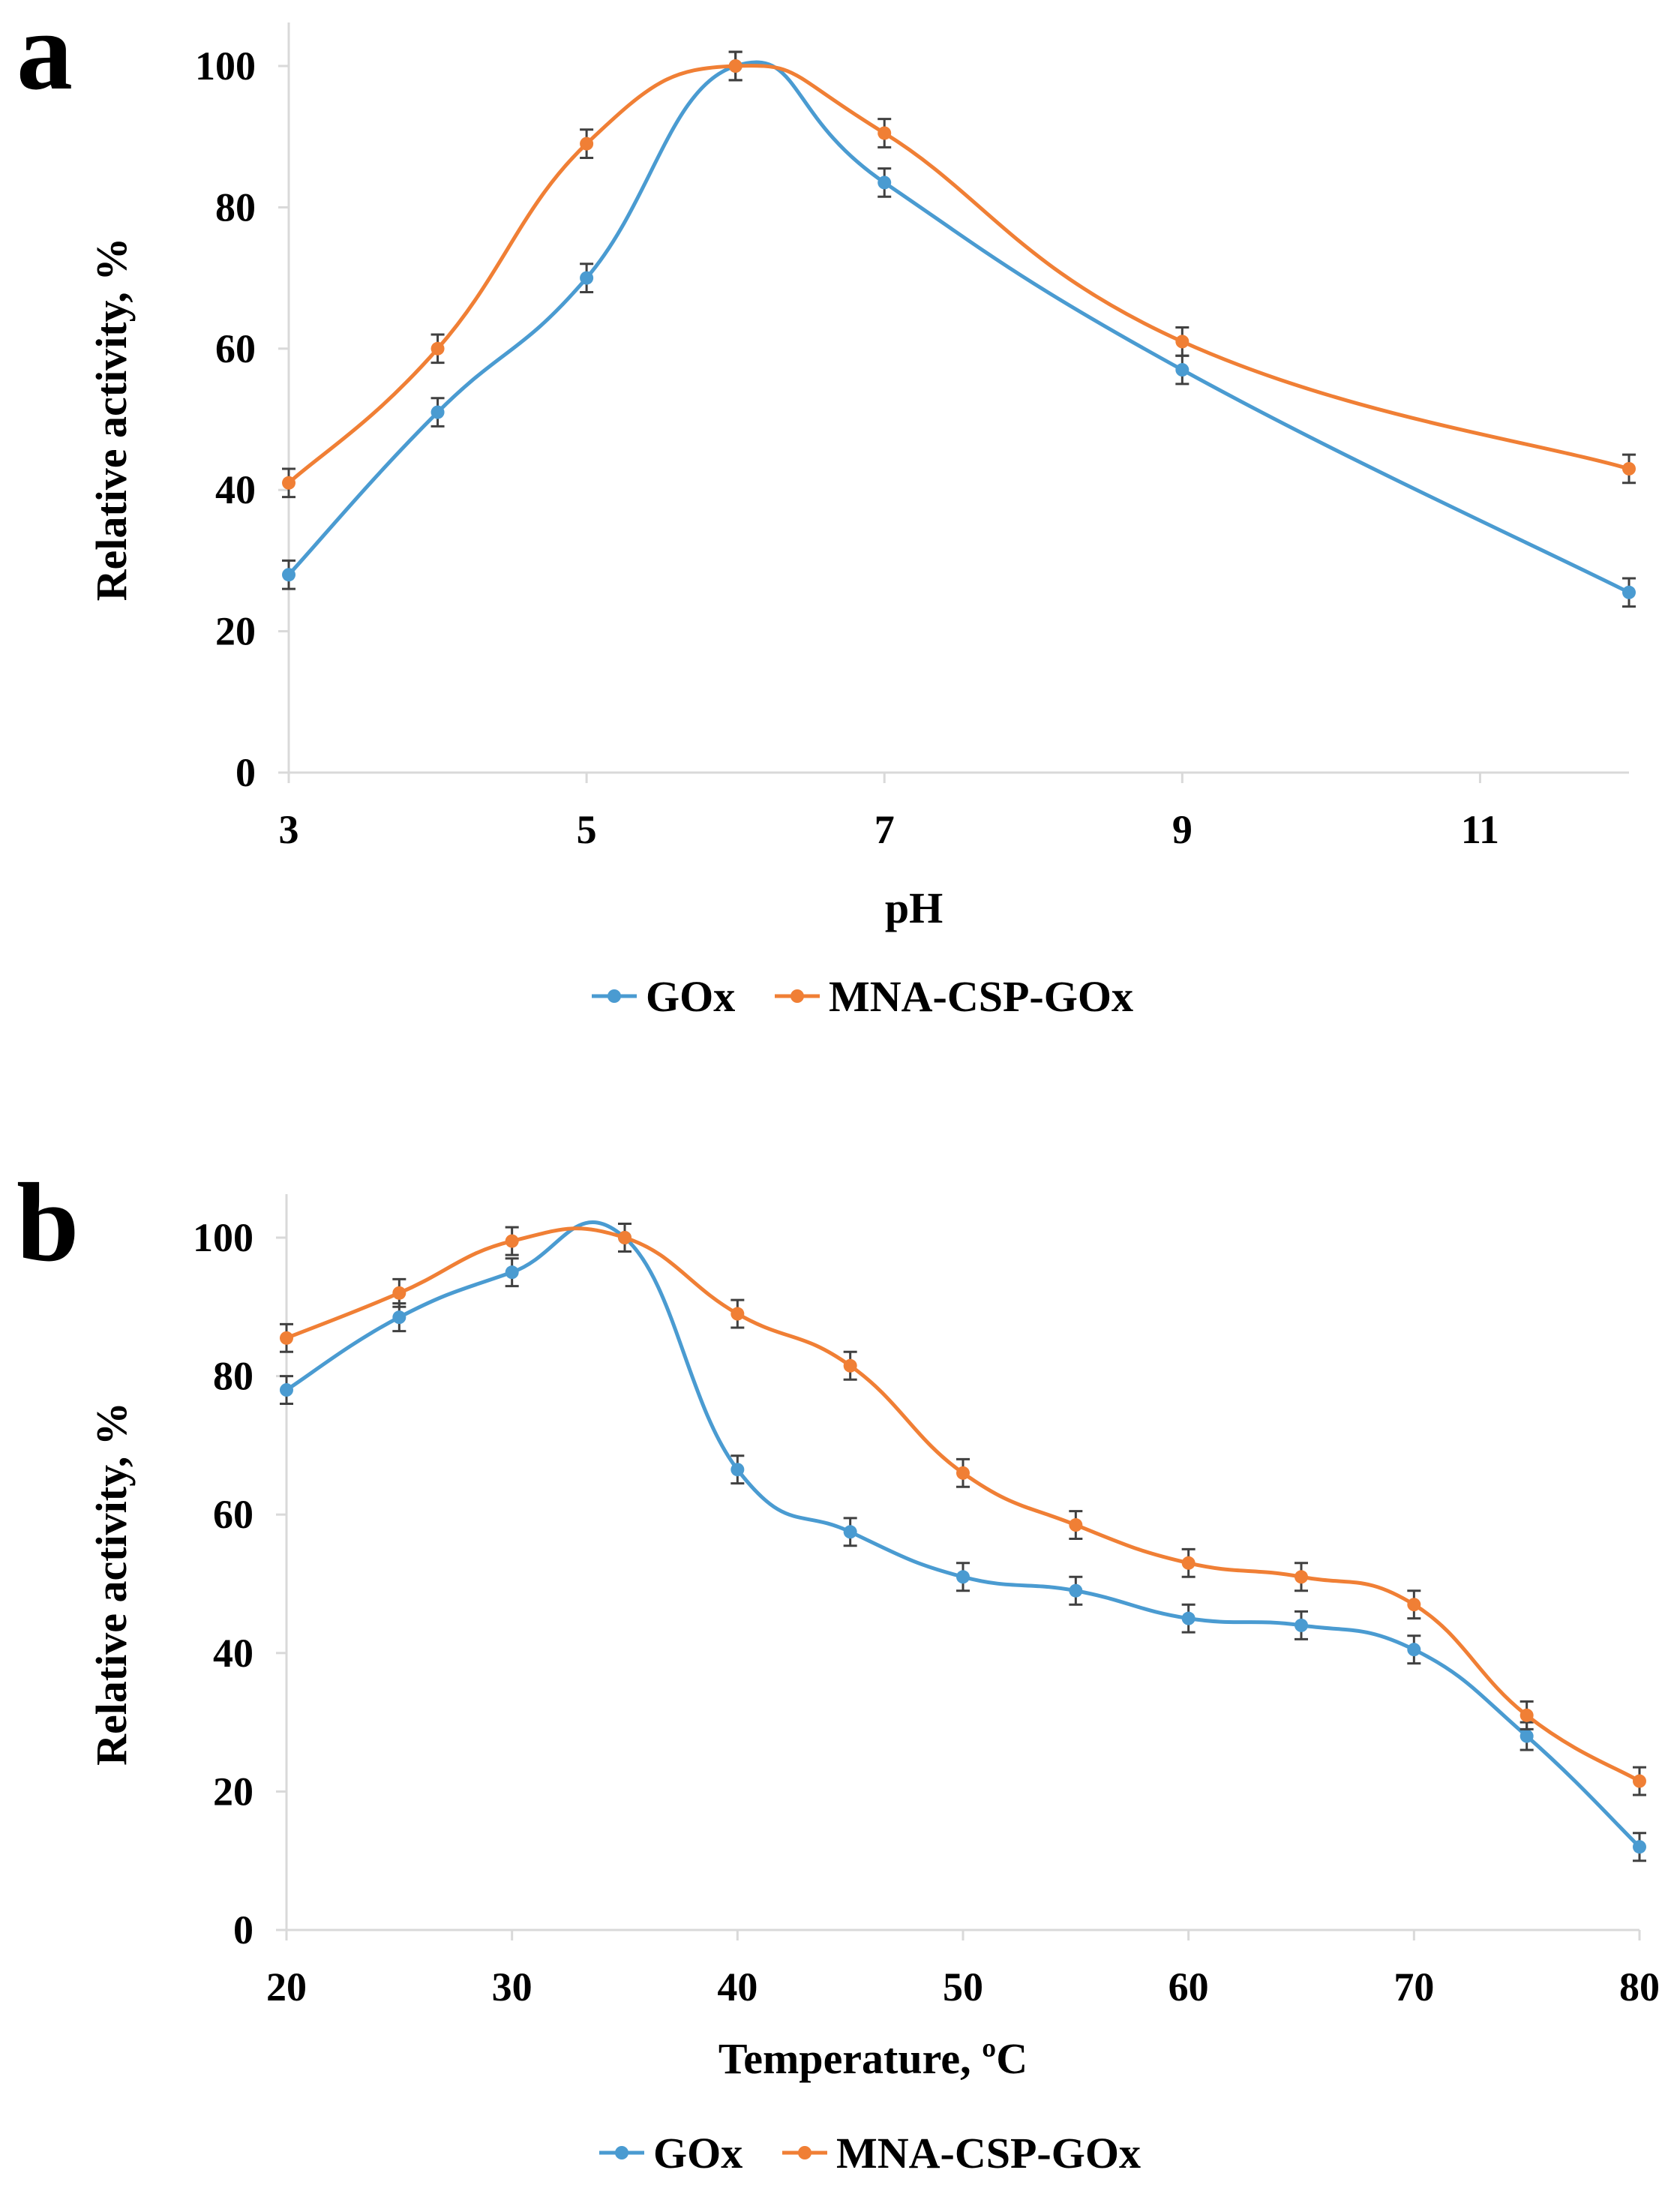 Image resolution: width=1680 pixels, height=2197 pixels. Describe the element at coordinates (1188, 1986) in the screenshot. I see `x-tick-label: 60` at that location.